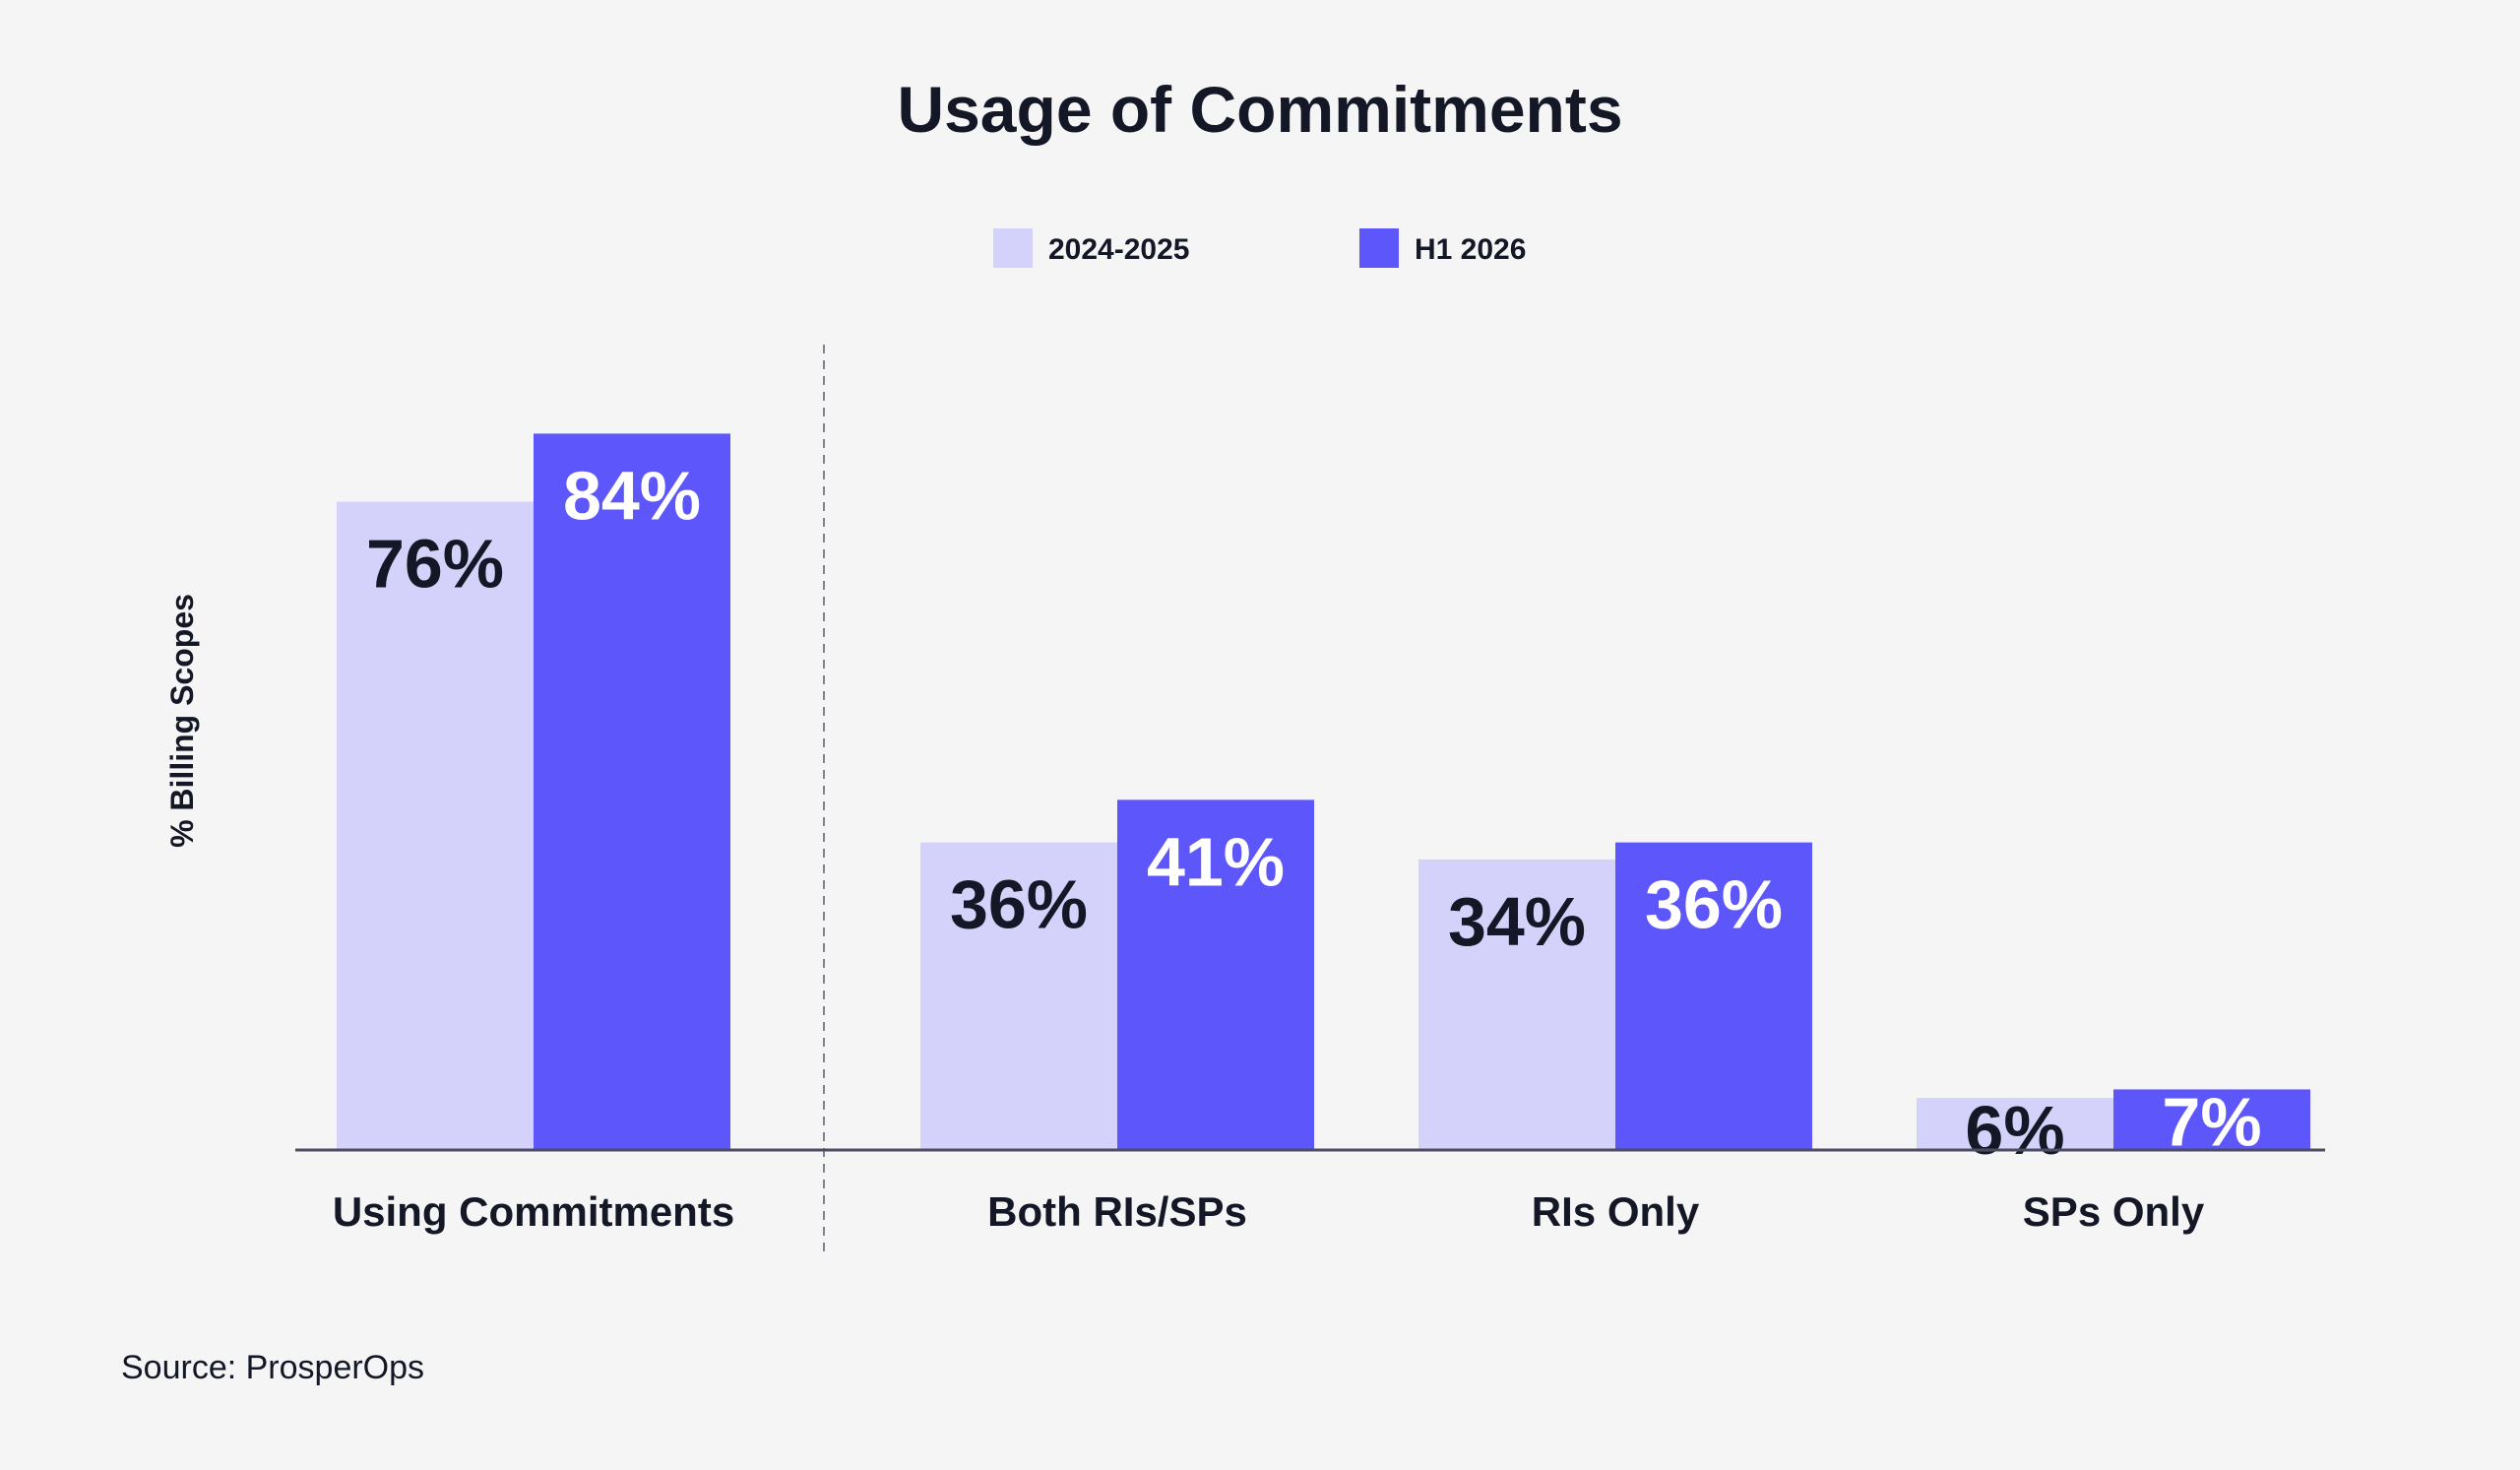  Describe the element at coordinates (1117, 1211) in the screenshot. I see `tick-label-both-ris-sps: Both RIs/SPs` at that location.